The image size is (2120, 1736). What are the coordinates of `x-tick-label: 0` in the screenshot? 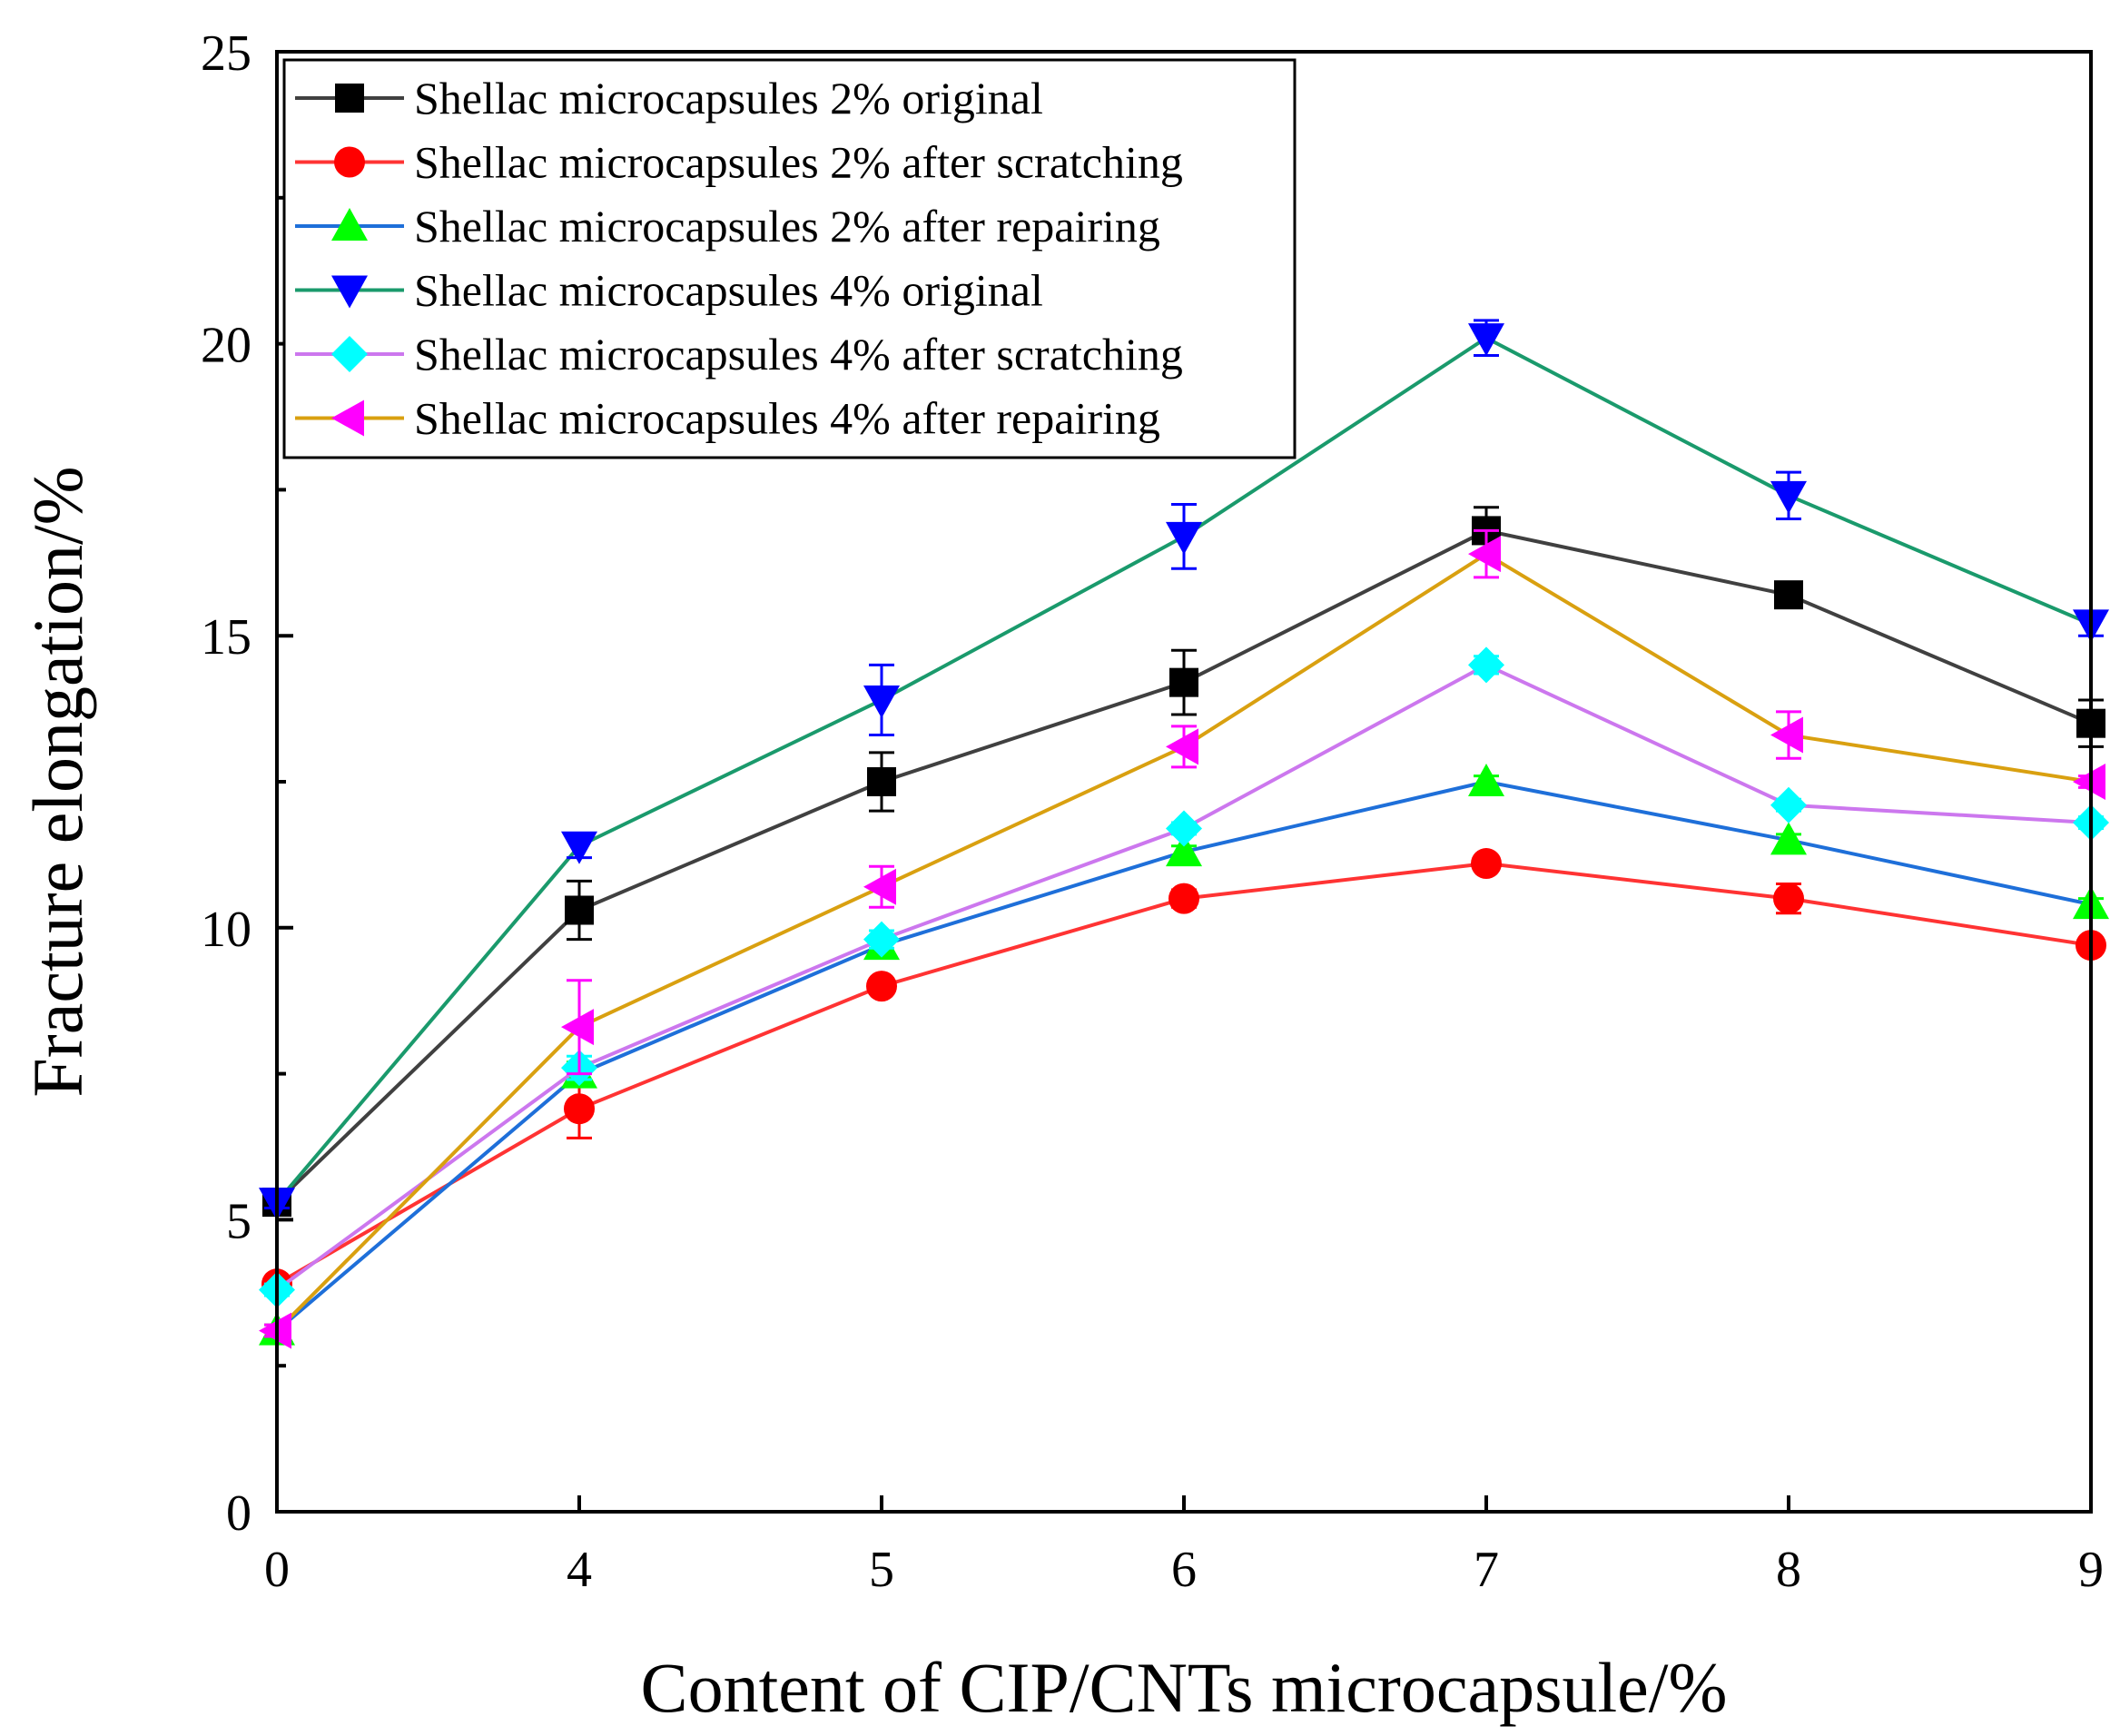 It's located at (277, 1570).